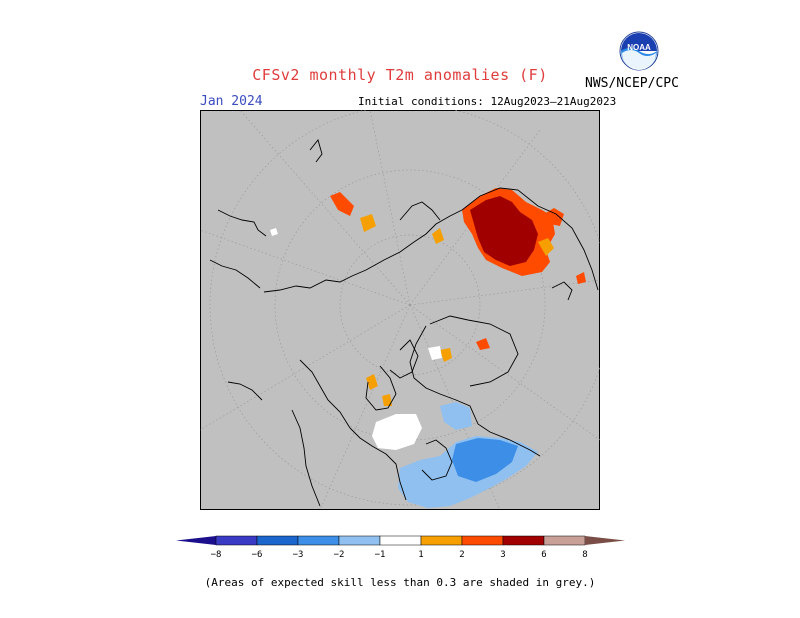 The height and width of the screenshot is (618, 800). Describe the element at coordinates (546, 247) in the screenshot. I see `kamchatka-warm-region` at that location.